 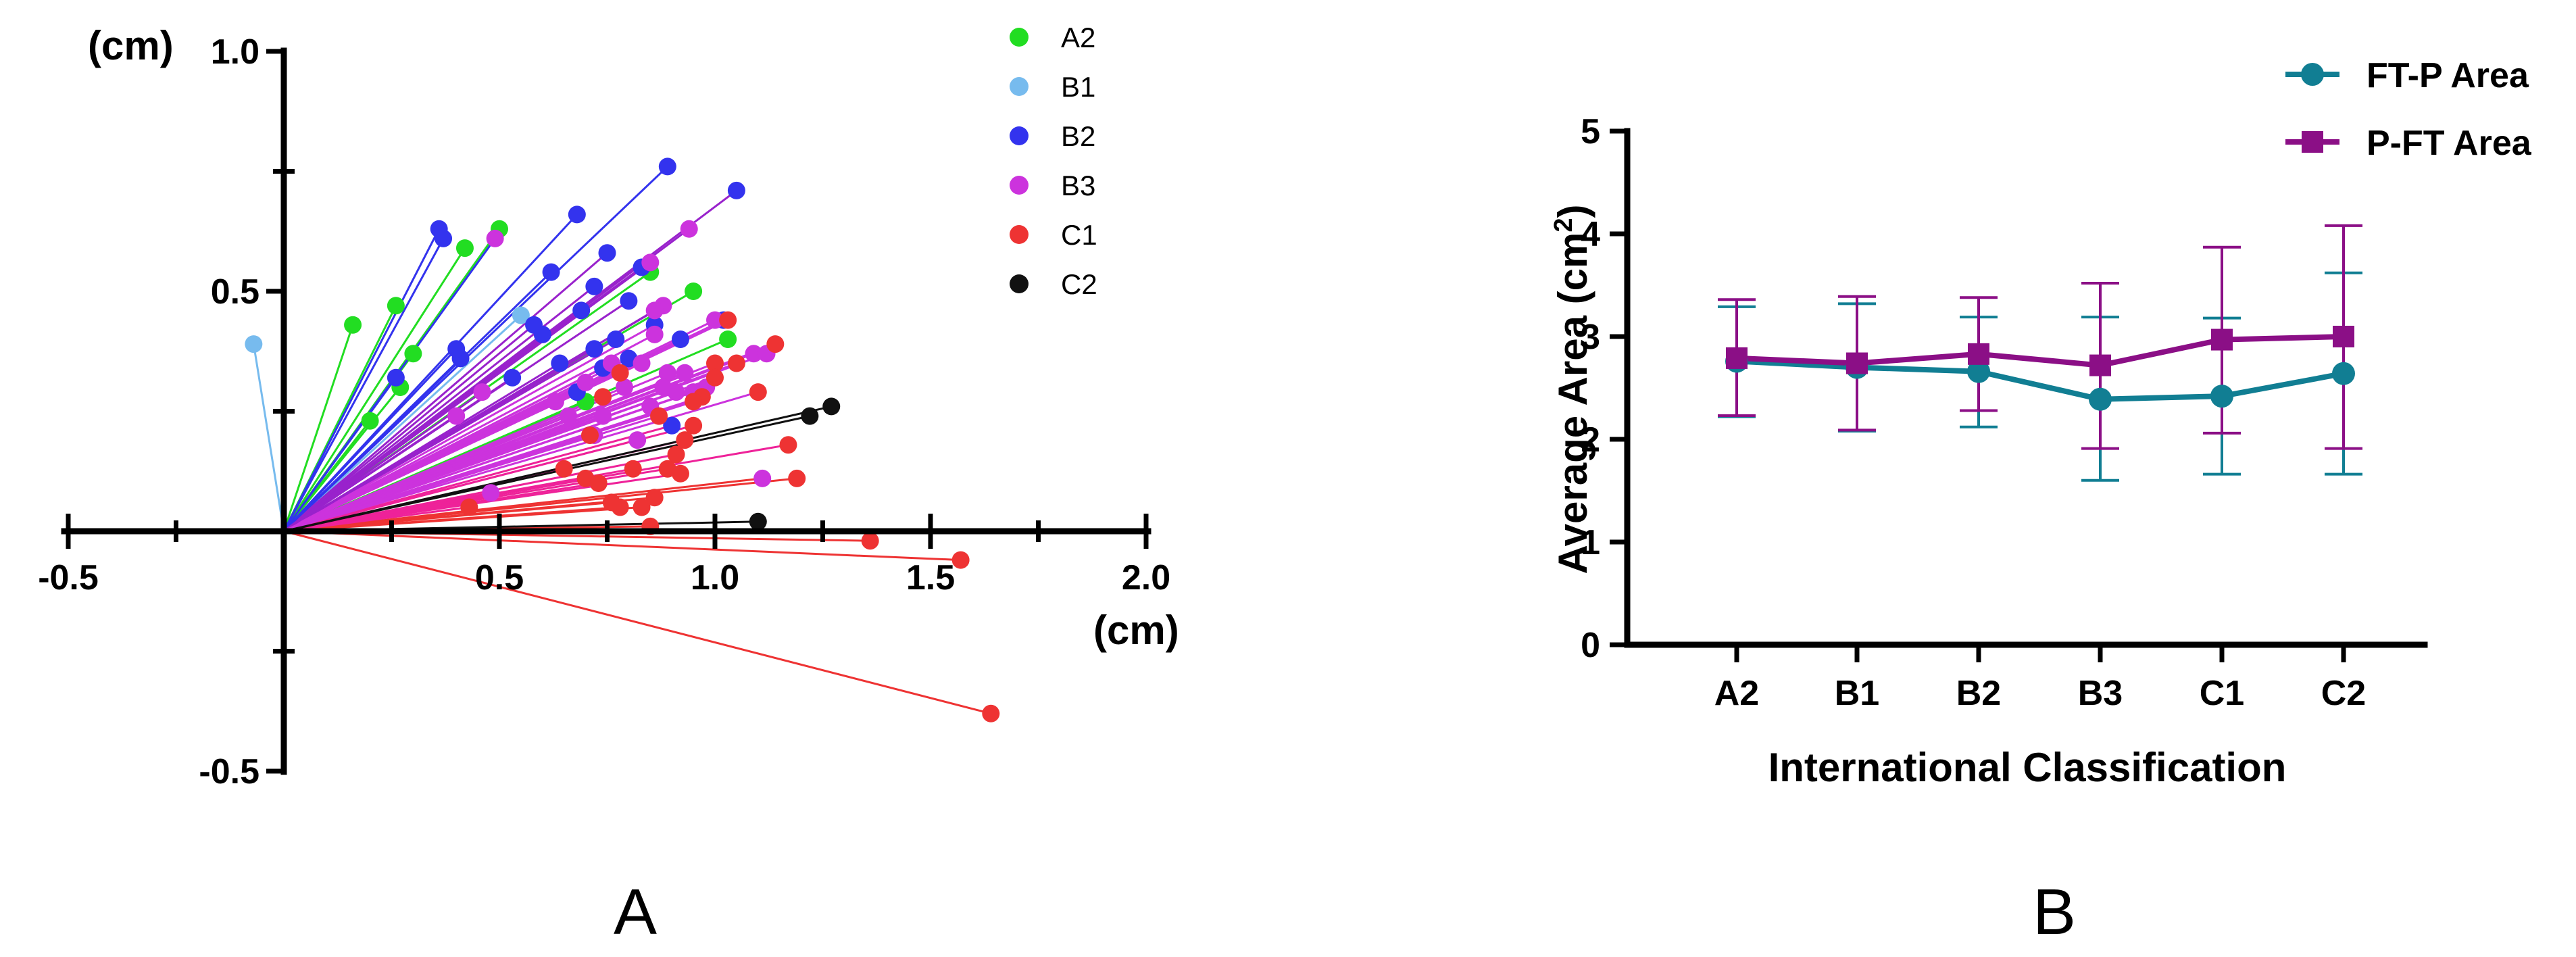 What do you see at coordinates (1979, 354) in the screenshot?
I see `pft-point-B2` at bounding box center [1979, 354].